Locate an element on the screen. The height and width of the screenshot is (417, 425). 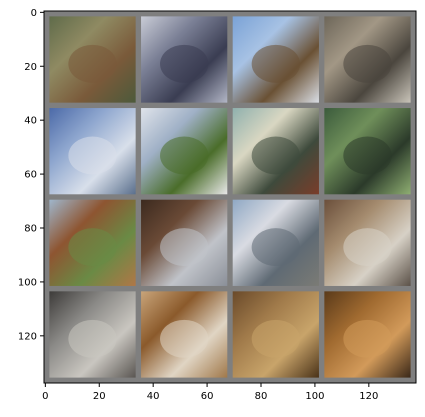
x-tick-label: 0 is located at coordinates (45, 396).